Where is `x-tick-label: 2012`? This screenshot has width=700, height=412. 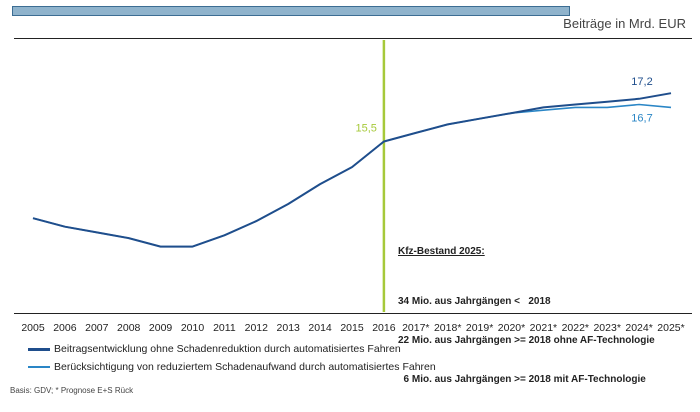
x-tick-label: 2012 is located at coordinates (257, 328).